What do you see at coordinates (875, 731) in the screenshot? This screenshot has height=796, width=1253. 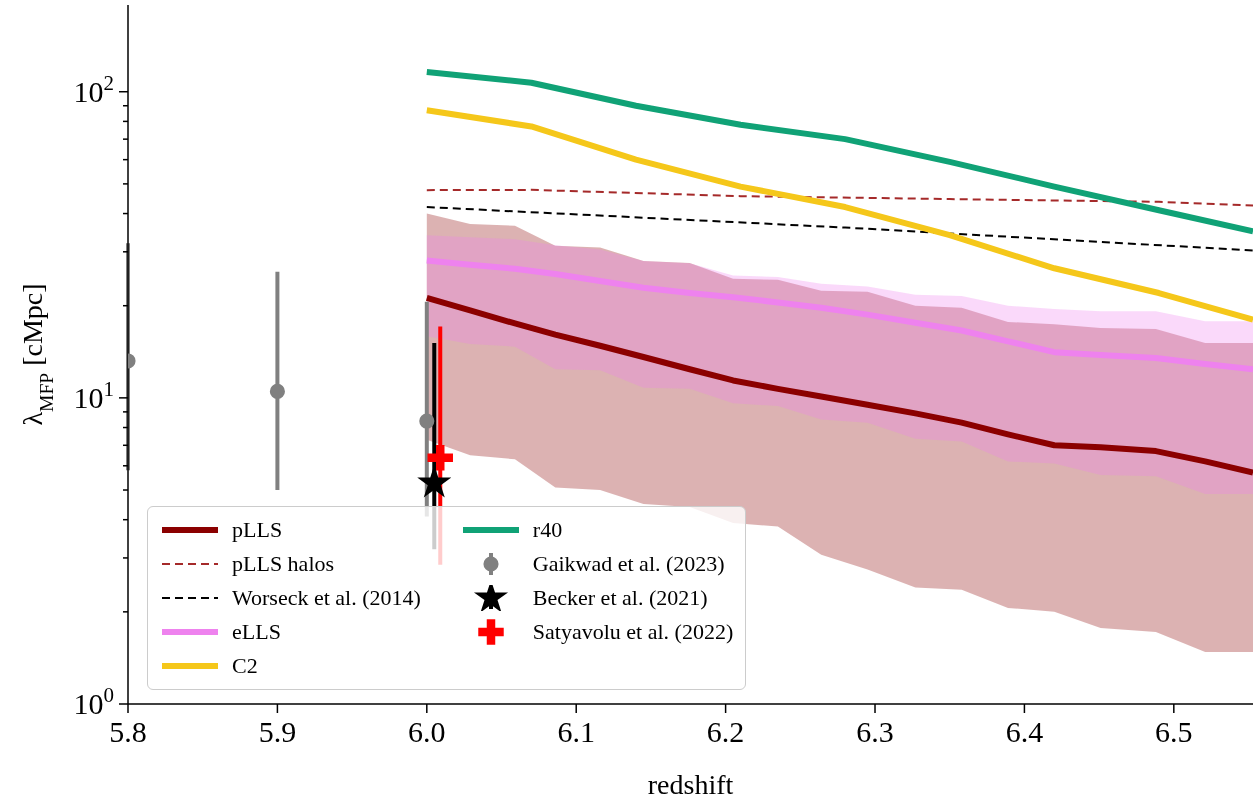 I see `x-tick-label: 6.3` at bounding box center [875, 731].